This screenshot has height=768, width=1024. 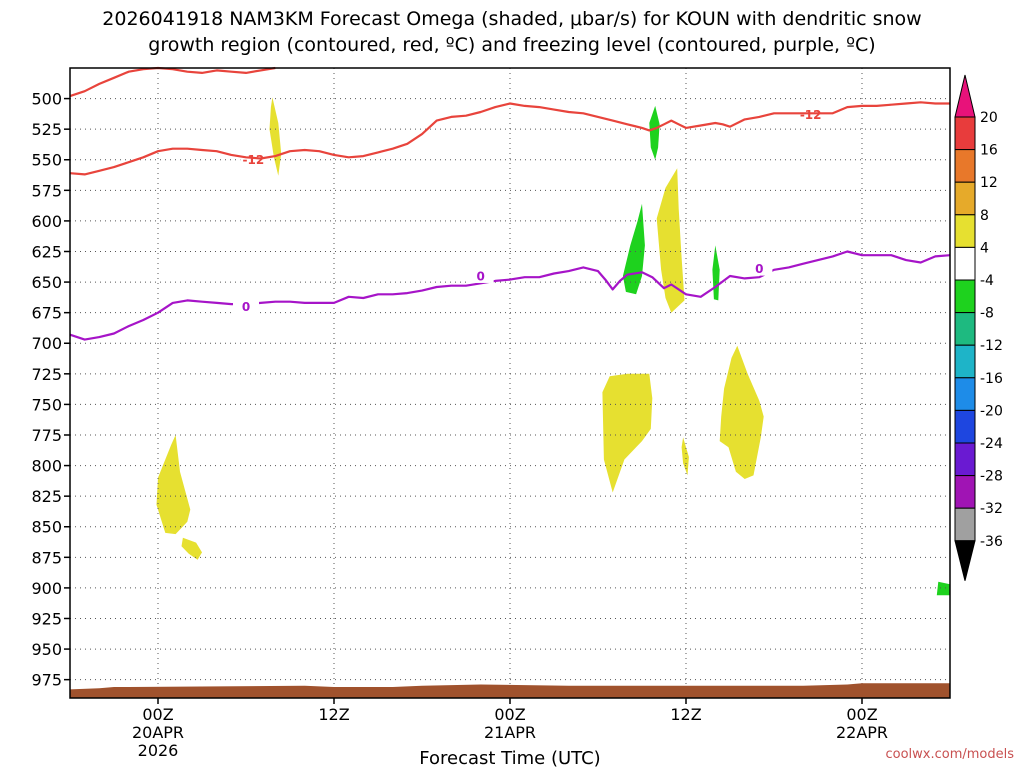 What do you see at coordinates (861, 714) in the screenshot?
I see `x-tick-label-4-0: 00Z` at bounding box center [861, 714].